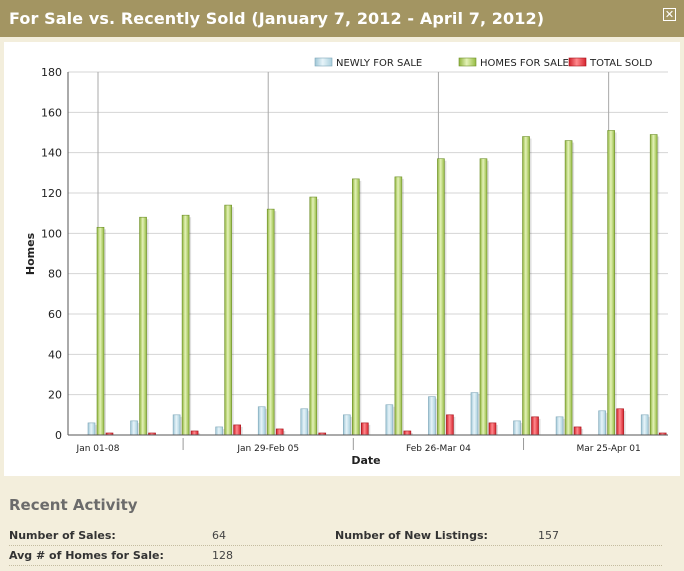 The image size is (684, 571). Describe the element at coordinates (62, 535) in the screenshot. I see `number-of-sales-label: Number of Sales:` at that location.